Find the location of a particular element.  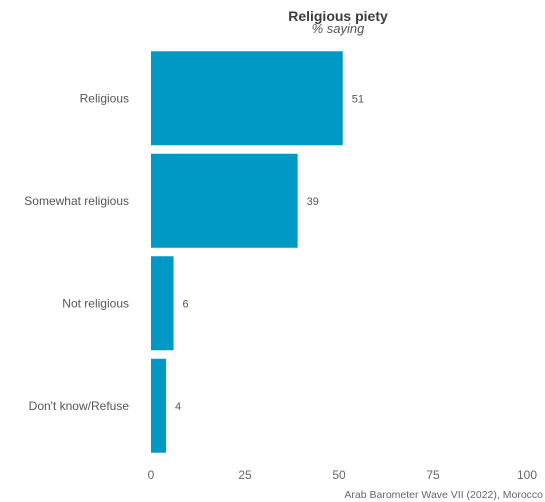

x-tick-label-2: 50 is located at coordinates (339, 475).